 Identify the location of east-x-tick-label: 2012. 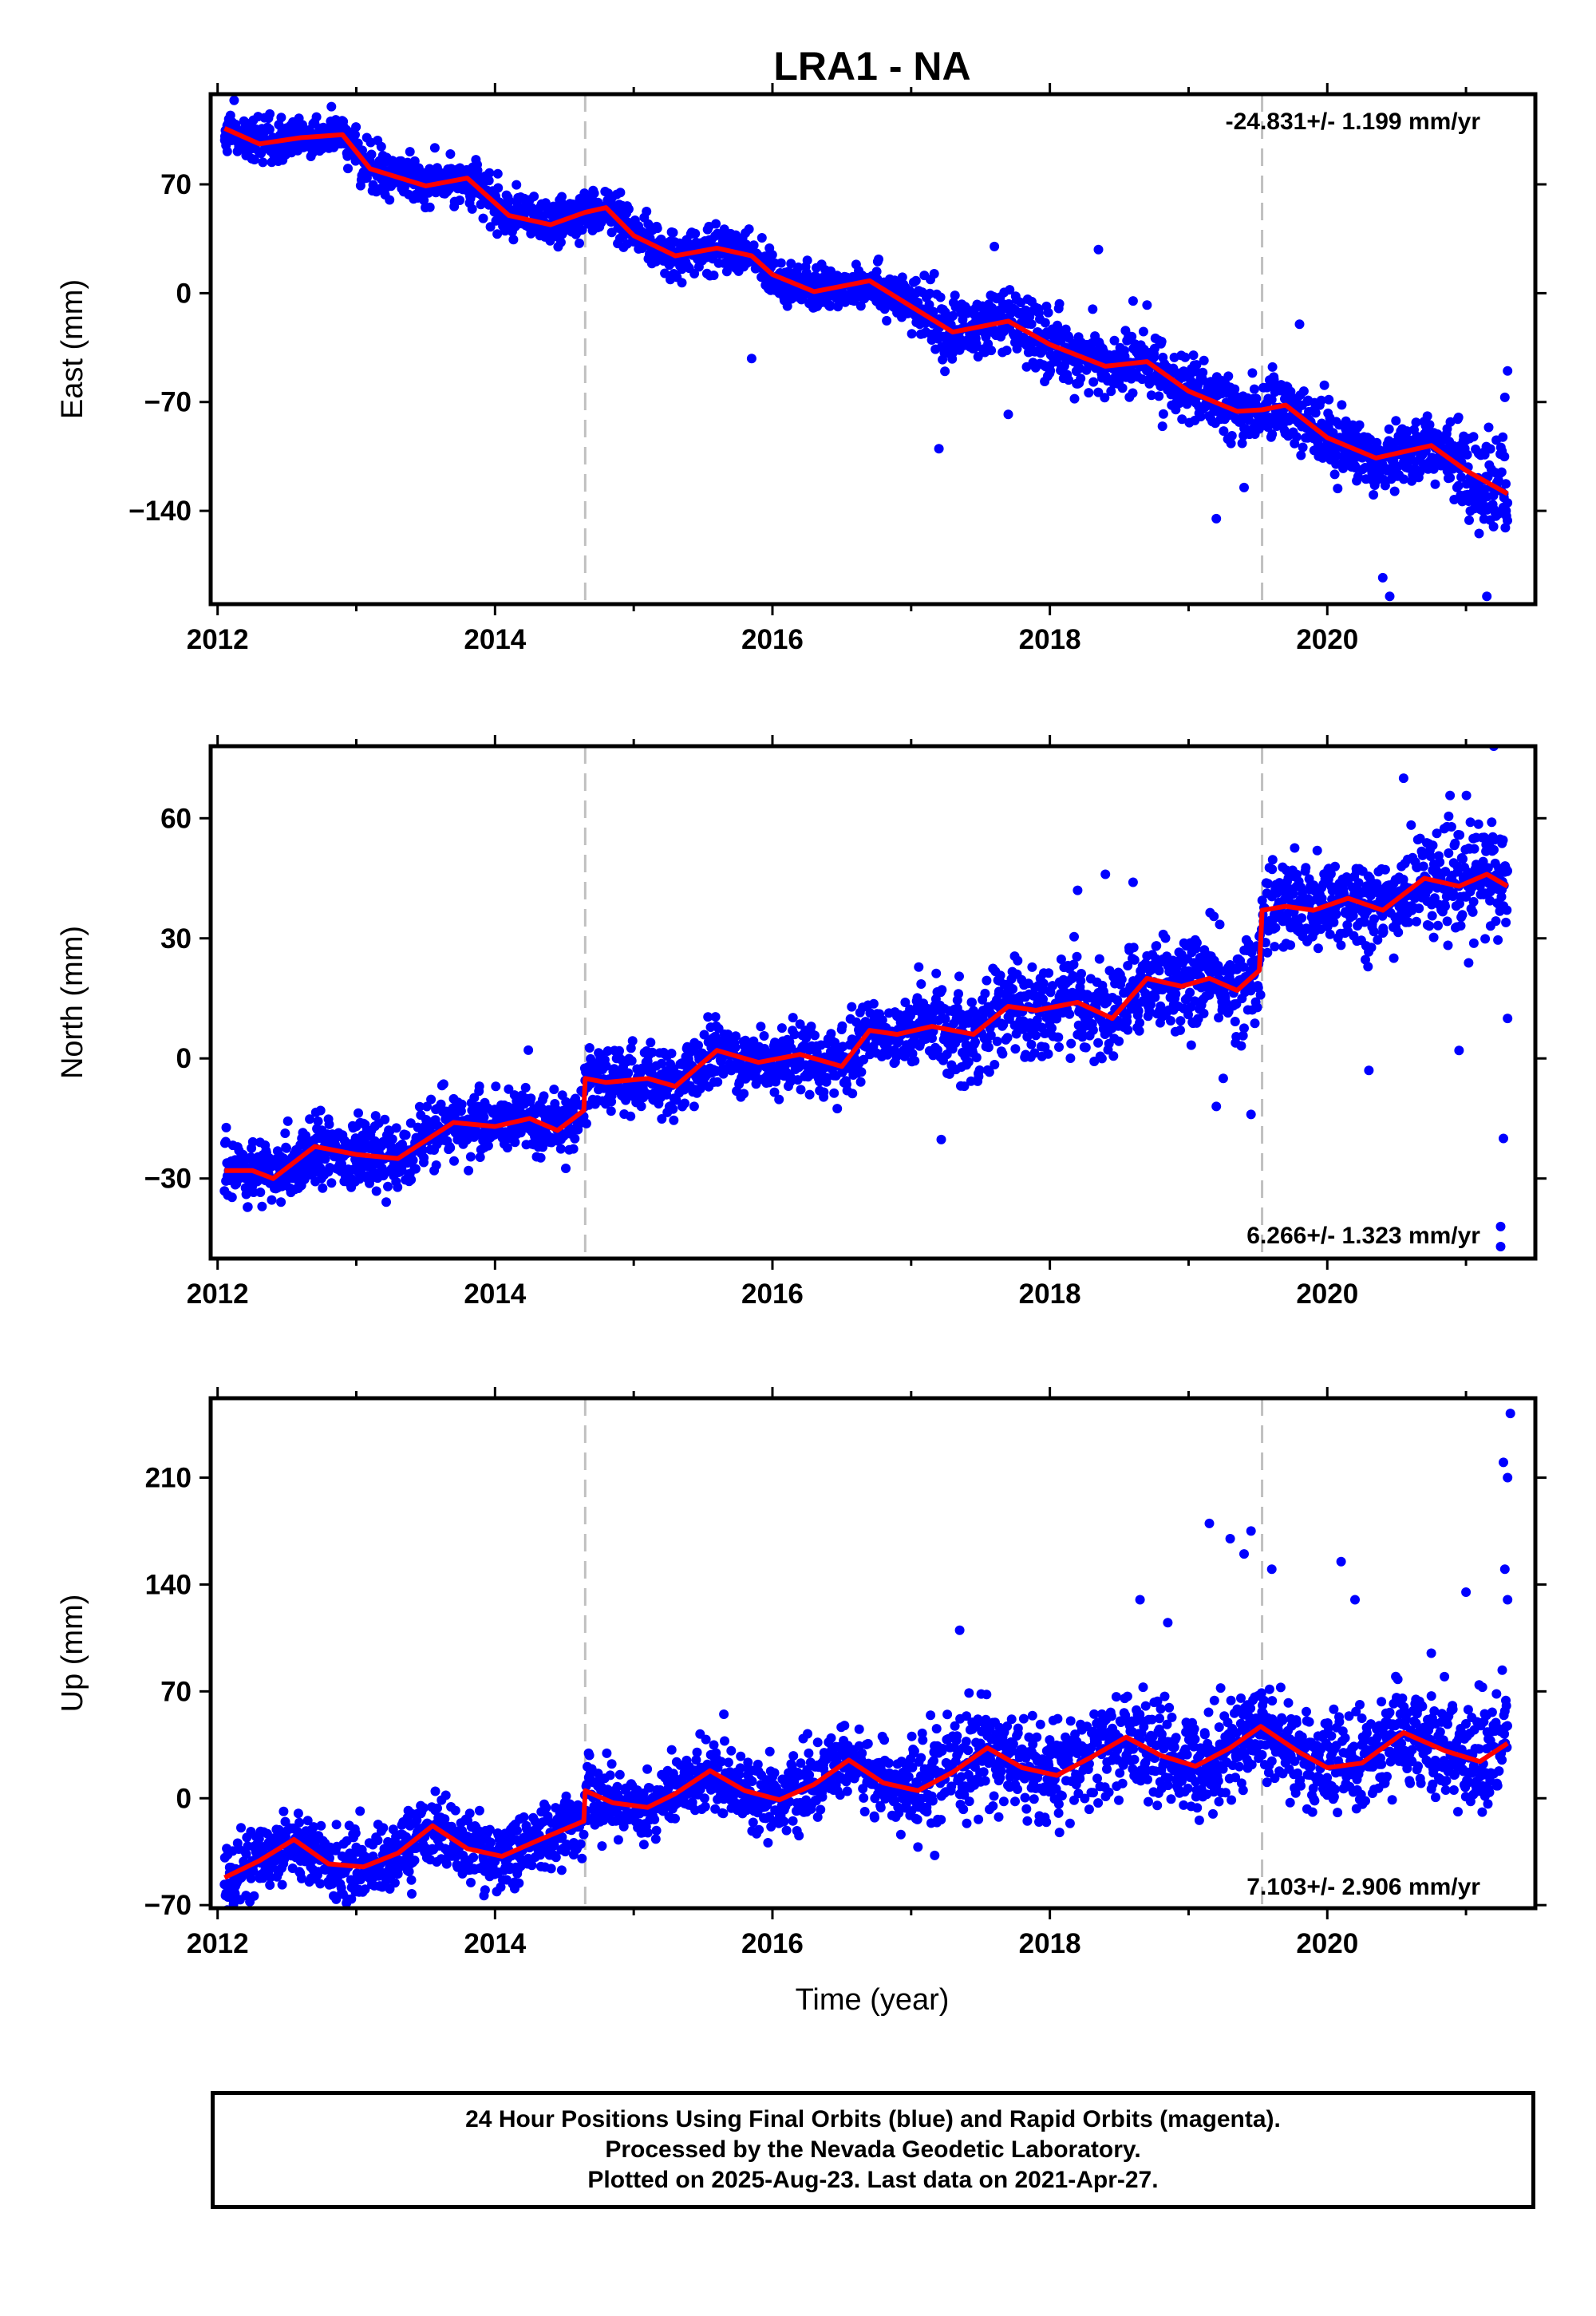
(218, 639).